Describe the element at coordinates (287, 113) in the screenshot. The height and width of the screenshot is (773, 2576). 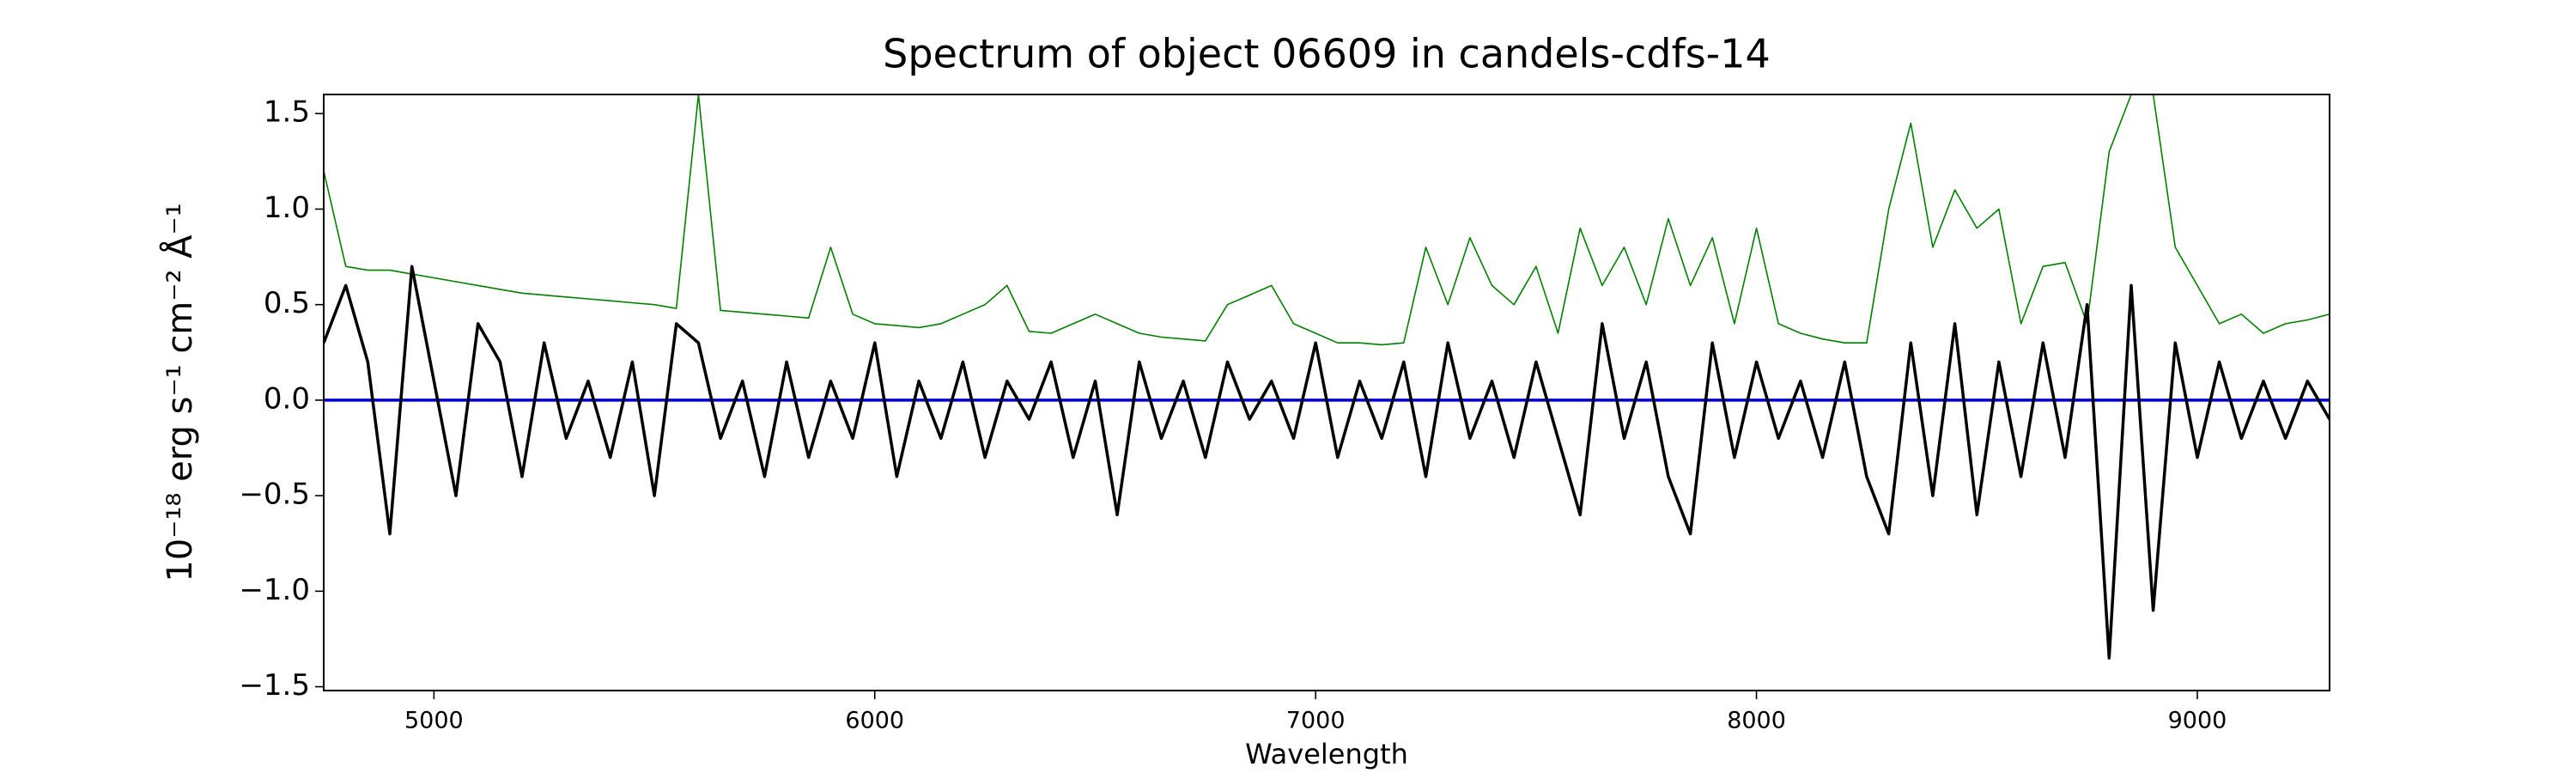
I see `y-tick-label: 1.5` at that location.